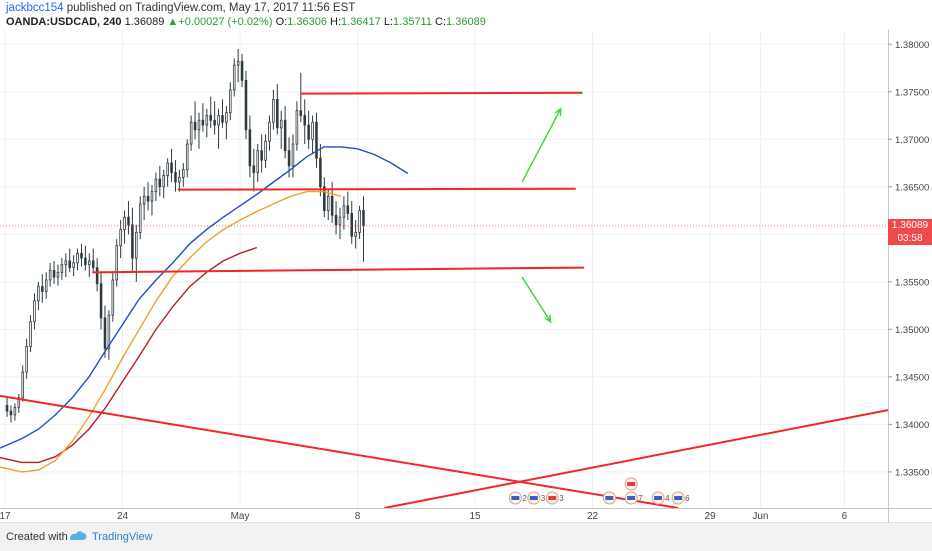  I want to click on close-label: C:, so click(441, 22).